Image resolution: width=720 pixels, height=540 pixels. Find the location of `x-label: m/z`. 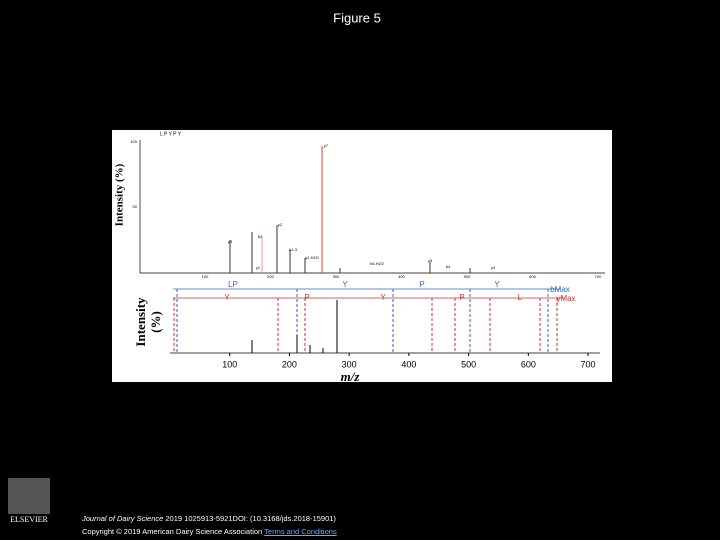

x-label: m/z is located at coordinates (351, 376).